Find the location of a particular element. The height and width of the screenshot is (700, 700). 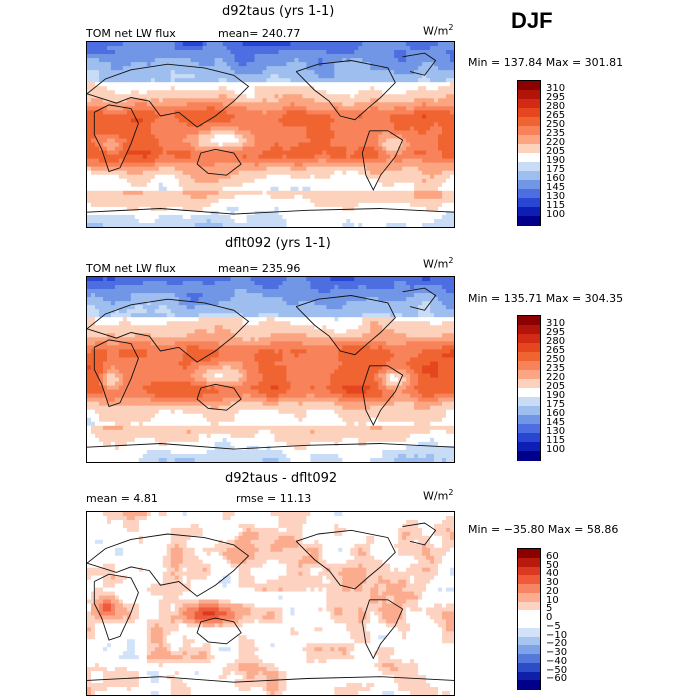

panel-2-title: dflt092 (yrs 1-1) is located at coordinates (278, 243).